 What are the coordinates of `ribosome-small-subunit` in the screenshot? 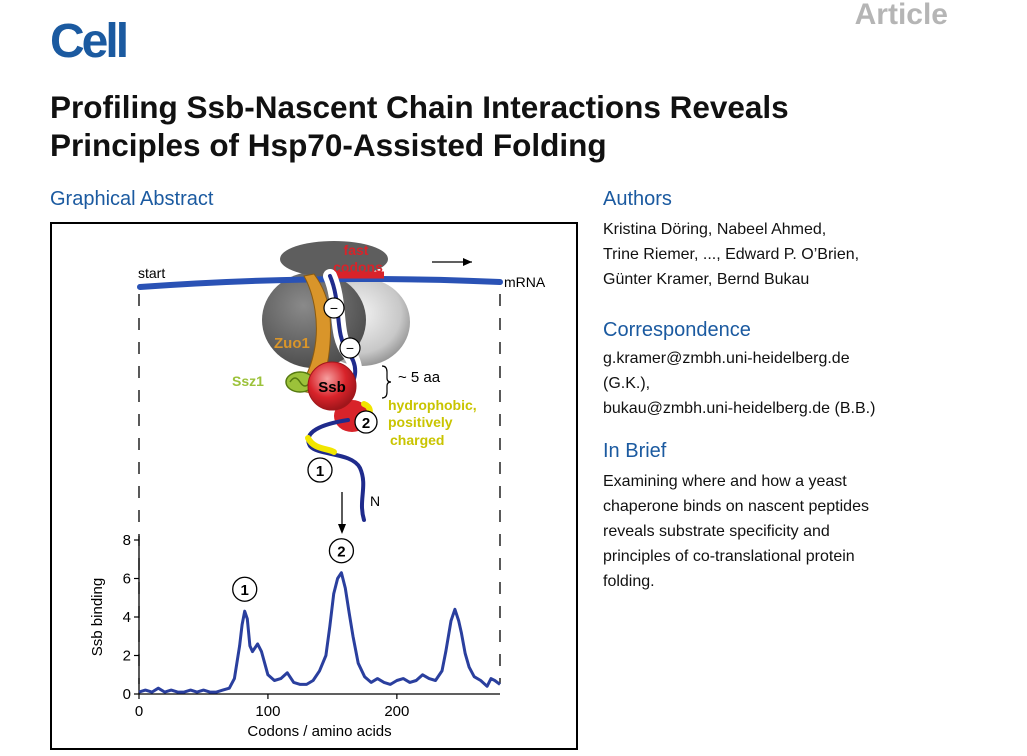 It's located at (334, 259).